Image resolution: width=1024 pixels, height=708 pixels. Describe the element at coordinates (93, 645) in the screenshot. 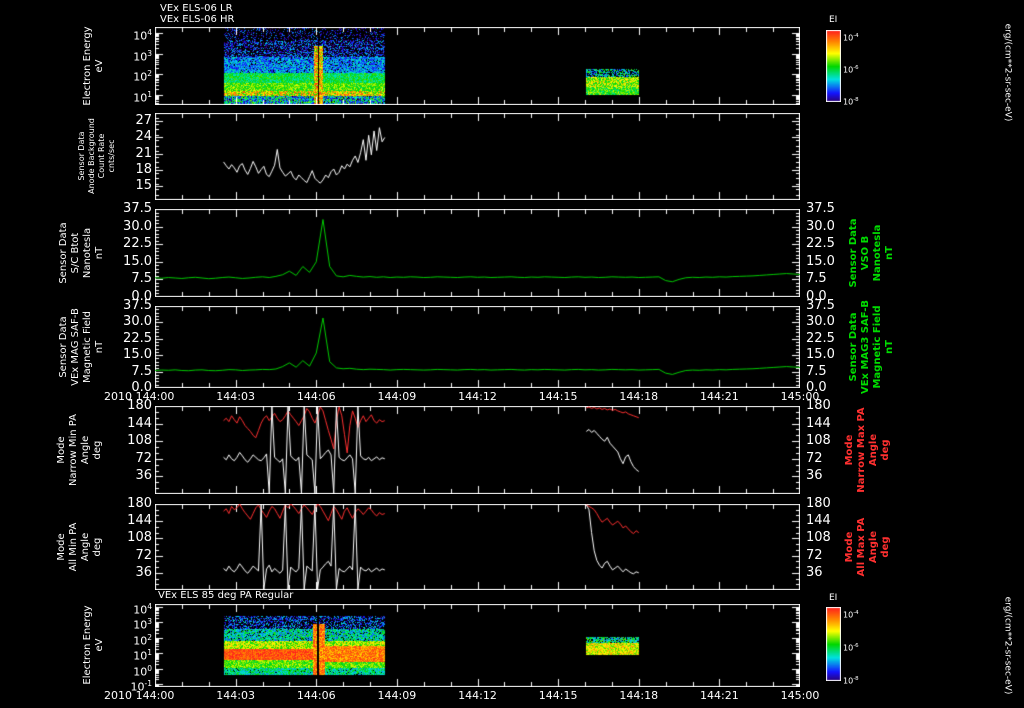

I see `p7-y-axis-title: Electron Energy eV` at that location.